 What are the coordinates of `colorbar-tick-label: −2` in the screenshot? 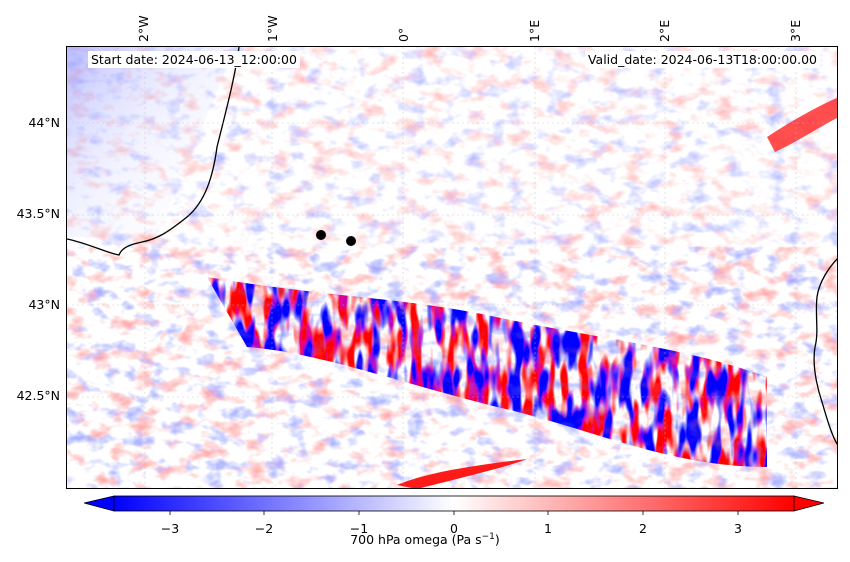 It's located at (264, 528).